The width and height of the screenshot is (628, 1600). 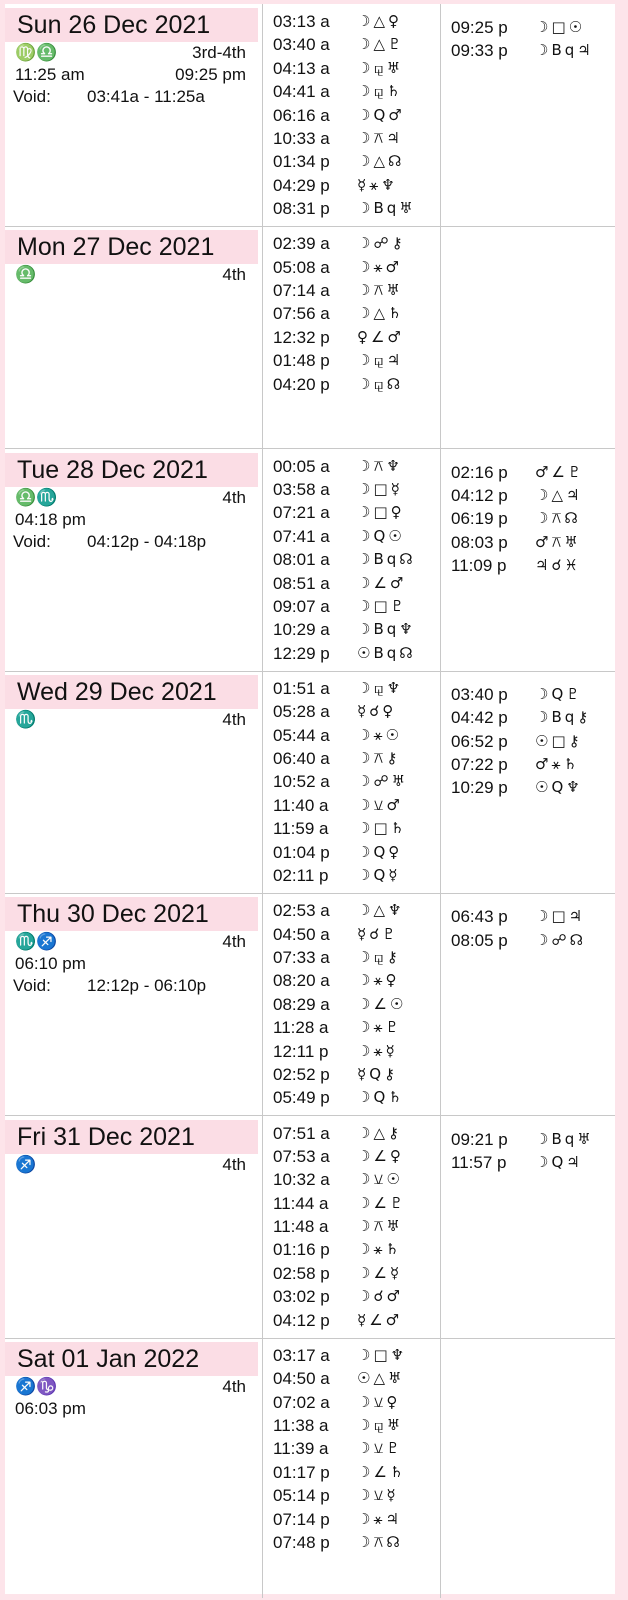 What do you see at coordinates (133, 1409) in the screenshot?
I see `times-line: 06:03 pm` at bounding box center [133, 1409].